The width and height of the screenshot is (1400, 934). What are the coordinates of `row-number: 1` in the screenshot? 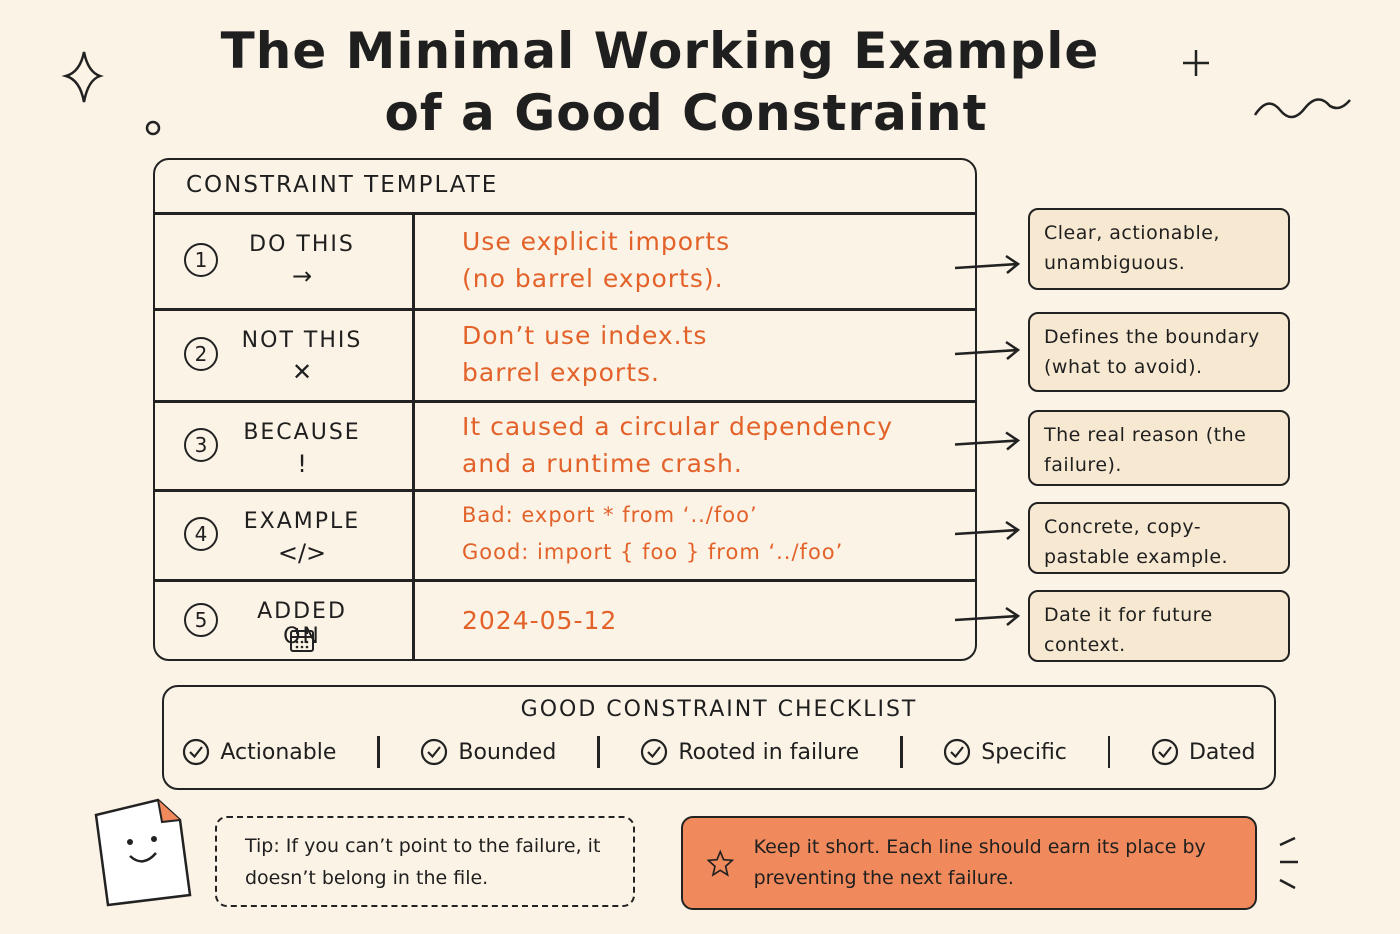 It's located at (201, 260).